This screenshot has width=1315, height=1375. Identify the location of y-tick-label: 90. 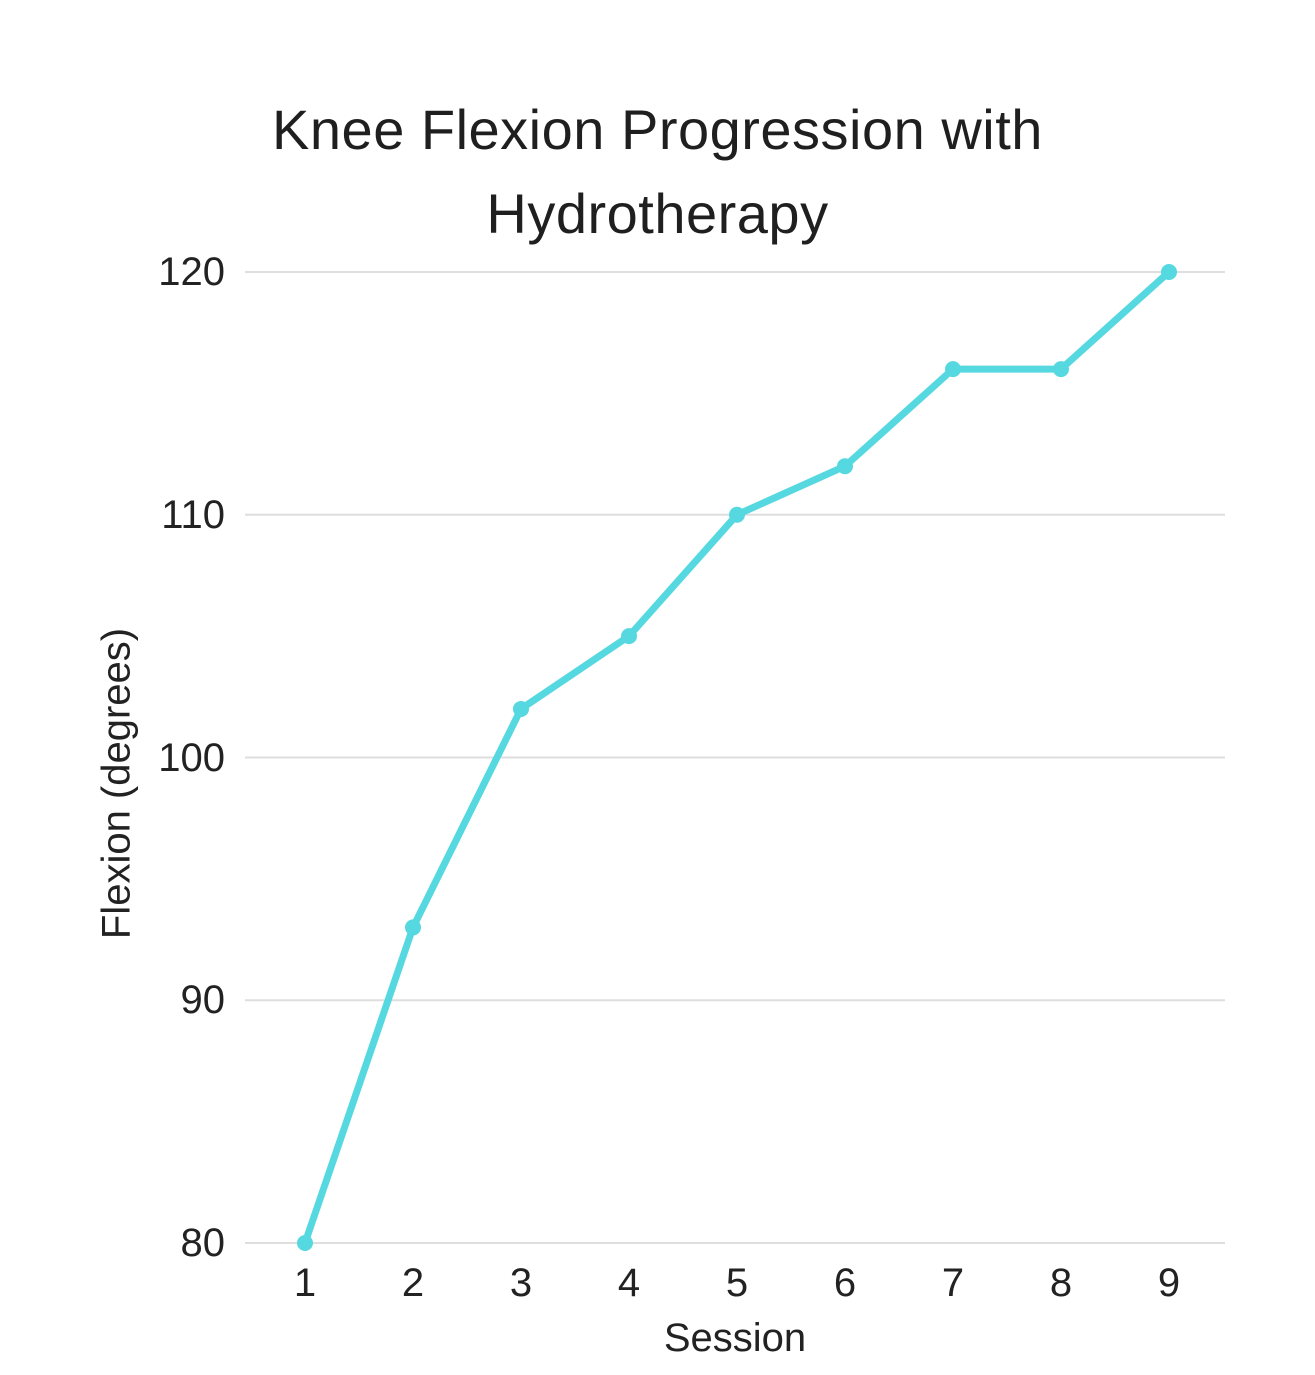
(203, 1000).